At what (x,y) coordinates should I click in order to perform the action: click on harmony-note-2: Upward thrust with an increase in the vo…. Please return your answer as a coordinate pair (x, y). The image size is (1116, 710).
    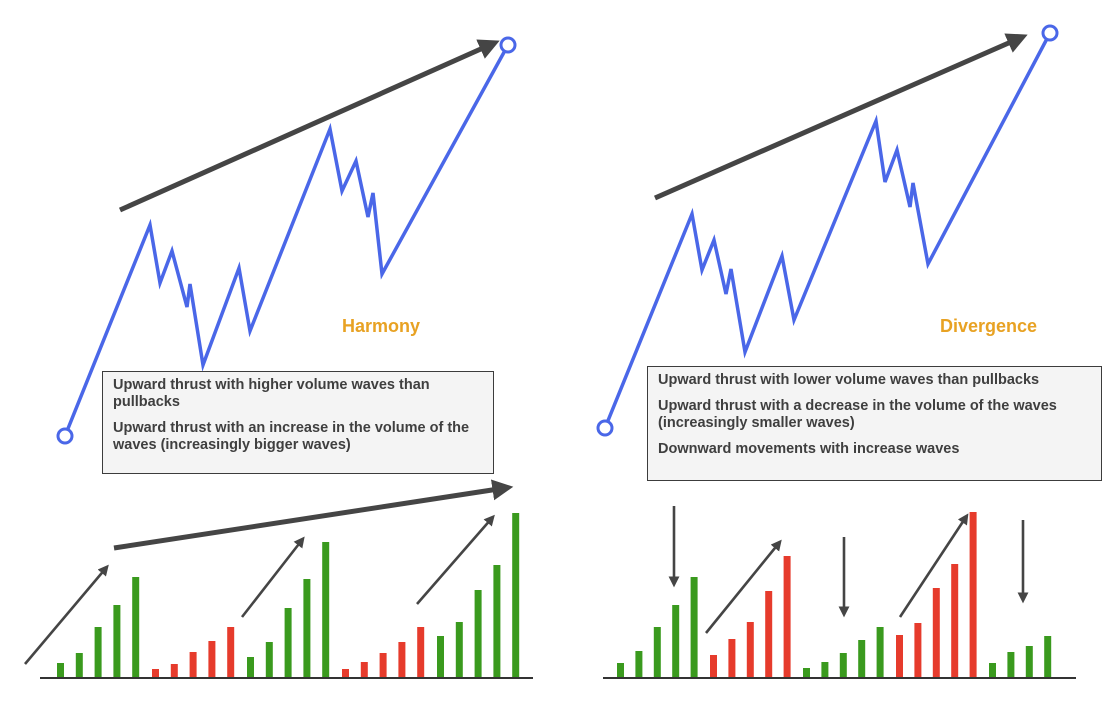
    Looking at the image, I should click on (291, 436).